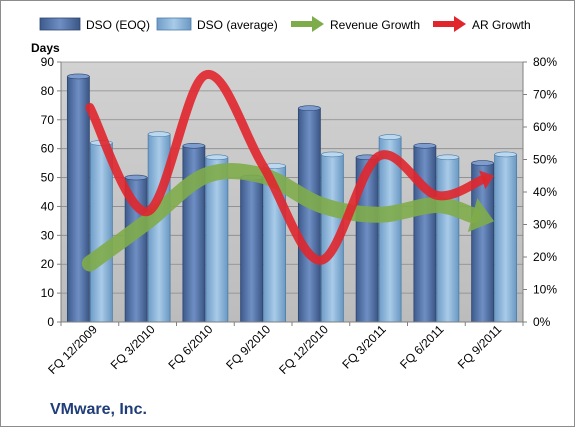 The width and height of the screenshot is (575, 432). What do you see at coordinates (307, 24) in the screenshot?
I see `legend-swatch-revenue-growth` at bounding box center [307, 24].